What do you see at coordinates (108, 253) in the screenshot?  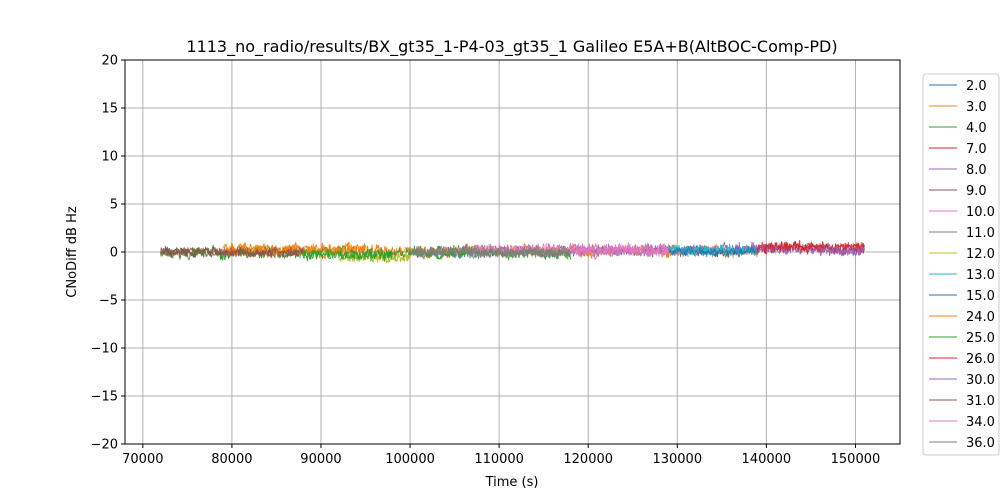 I see `y-ticks: −20 −15 −10 −5 0 5 10 15 20` at bounding box center [108, 253].